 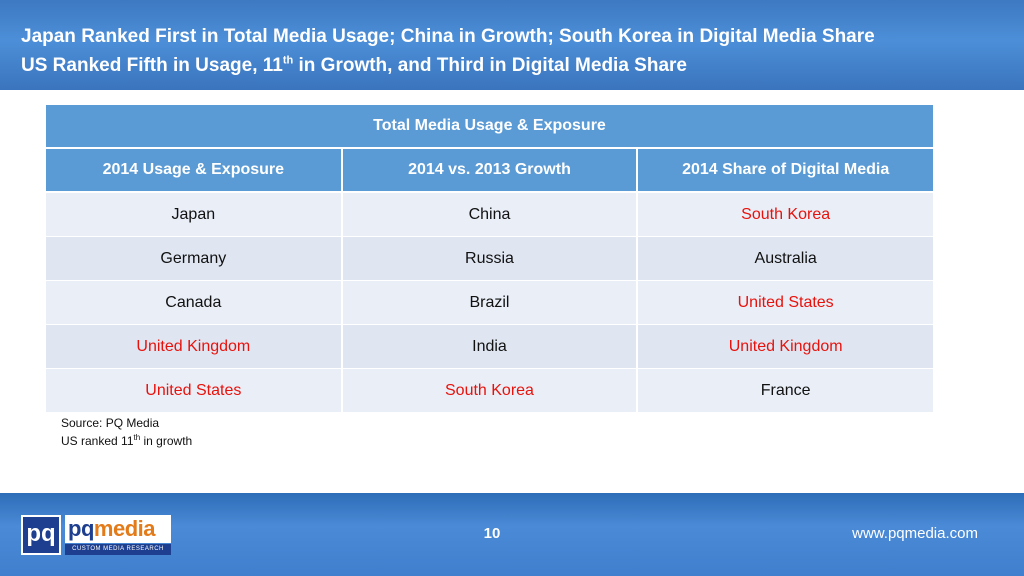 I want to click on table-cell: India, so click(x=490, y=346).